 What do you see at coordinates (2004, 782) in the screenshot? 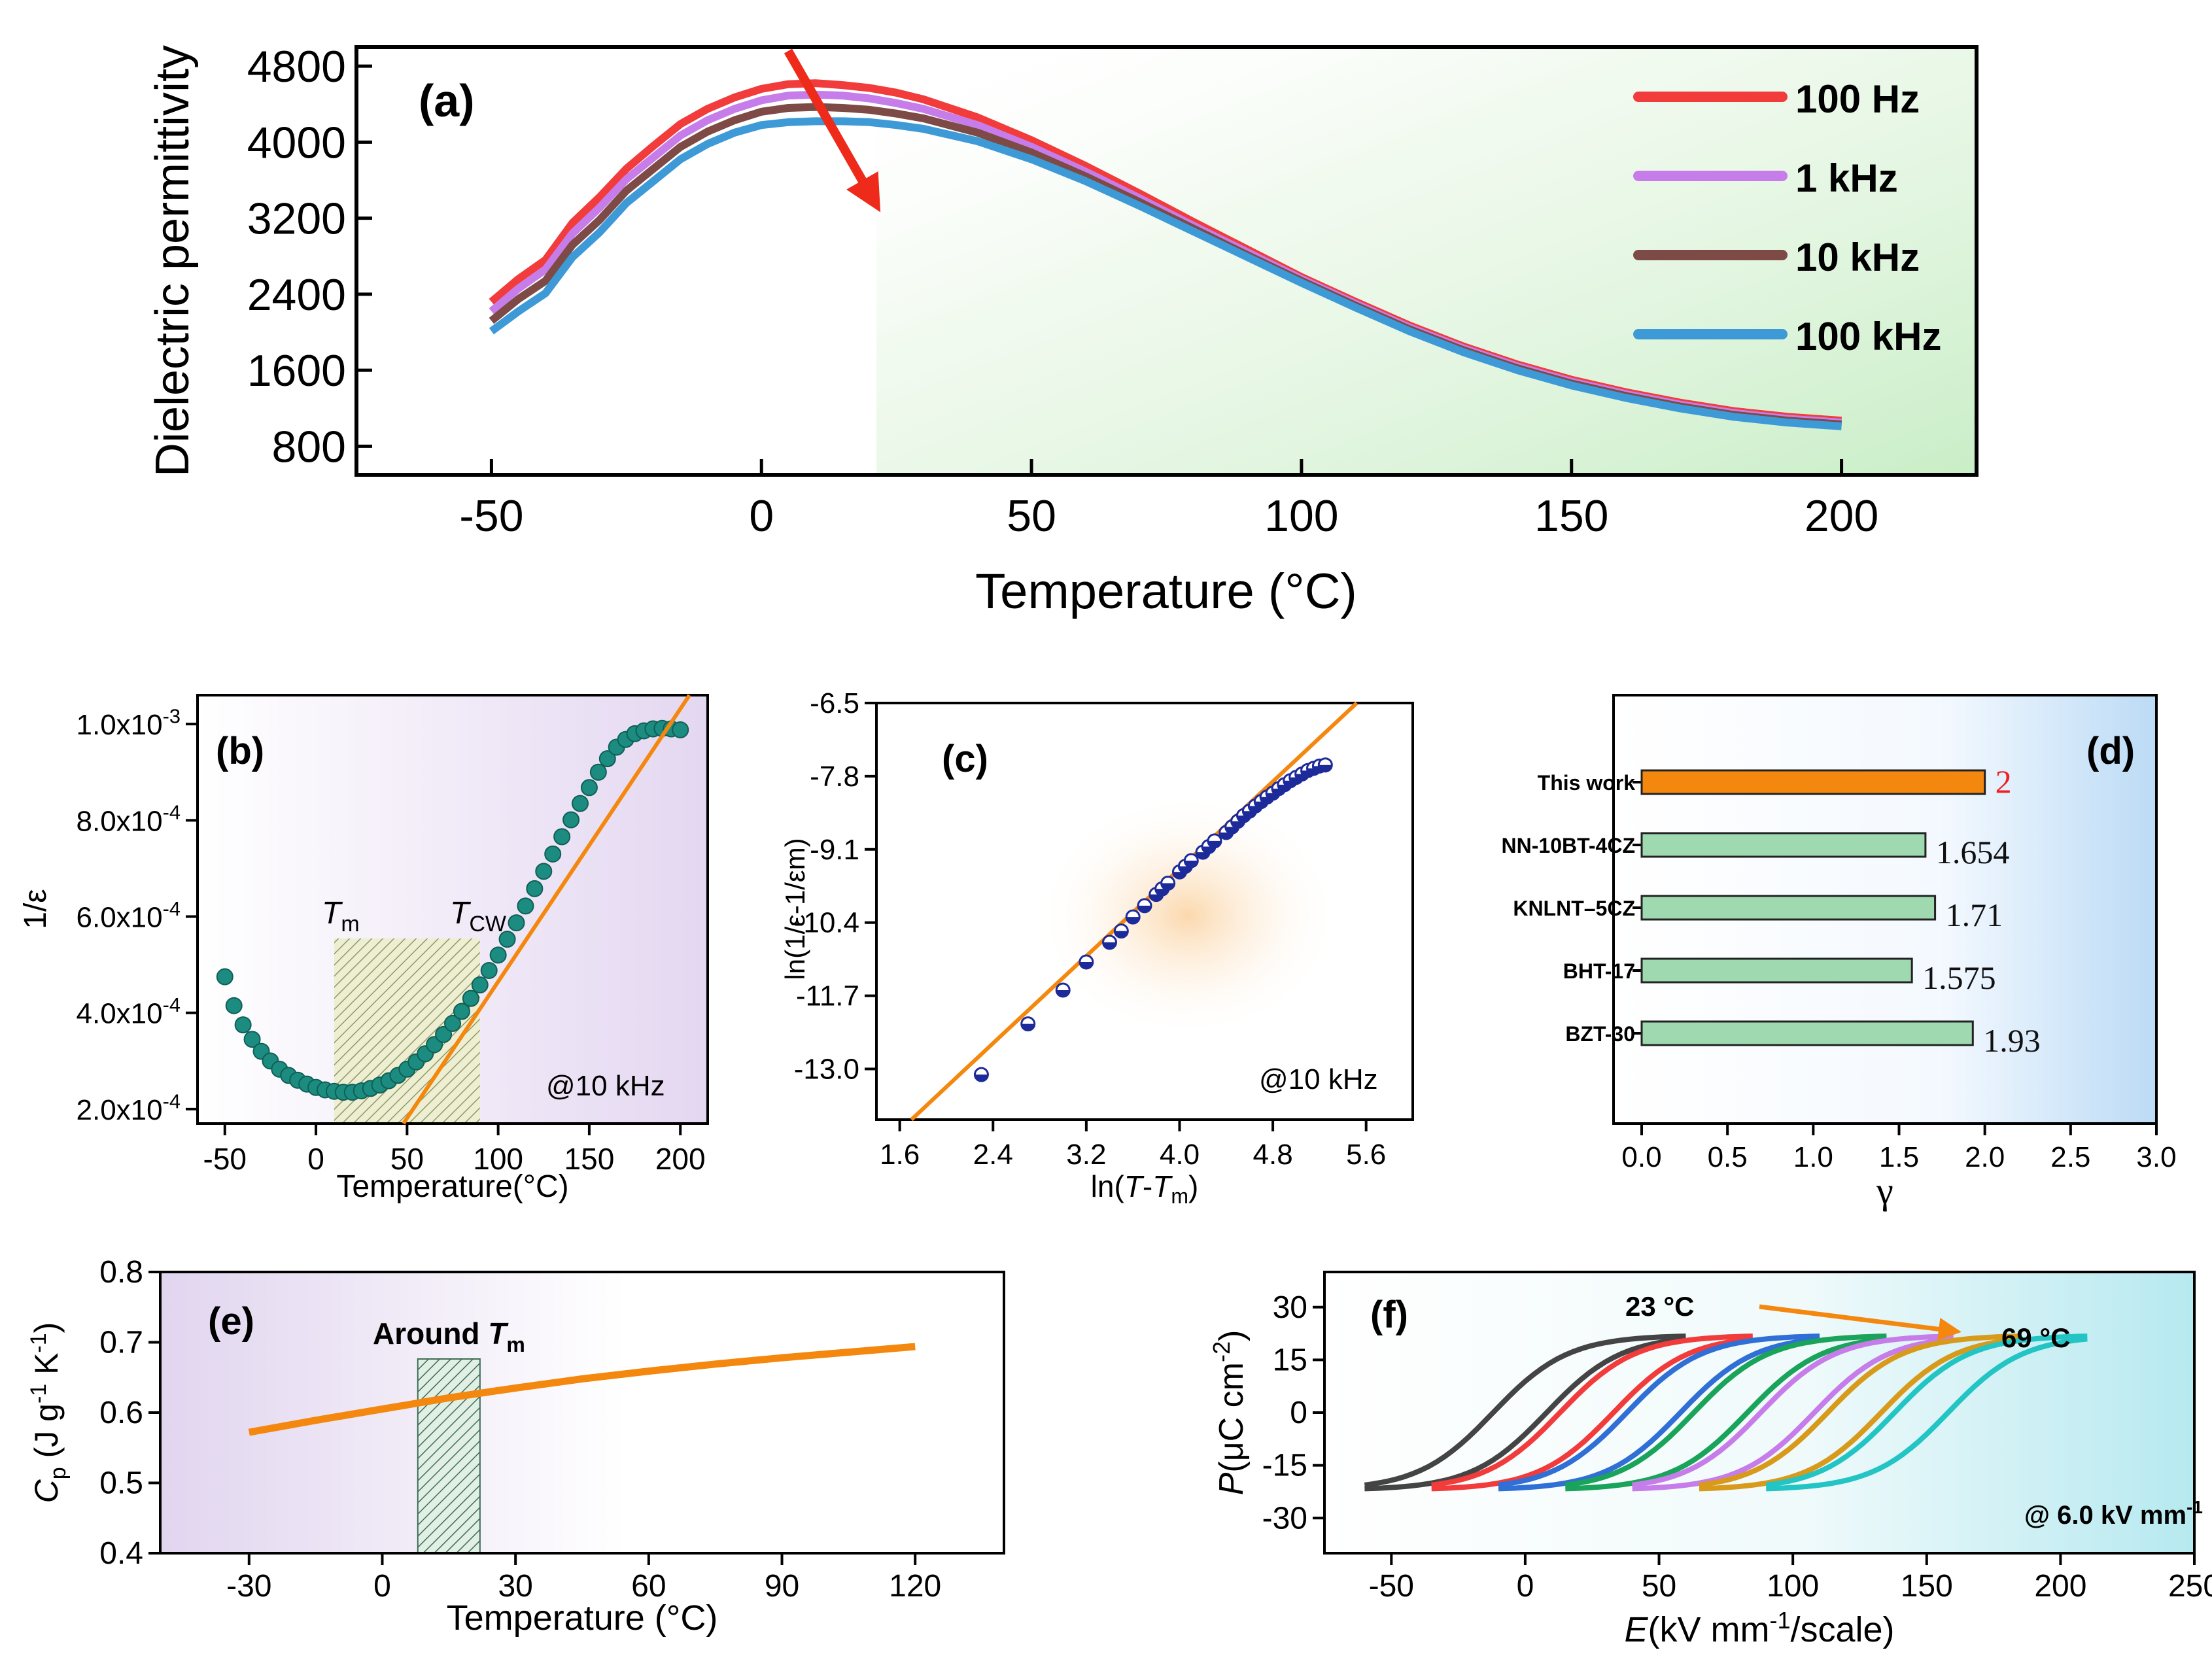
I see `bar-value-label: 2` at bounding box center [2004, 782].